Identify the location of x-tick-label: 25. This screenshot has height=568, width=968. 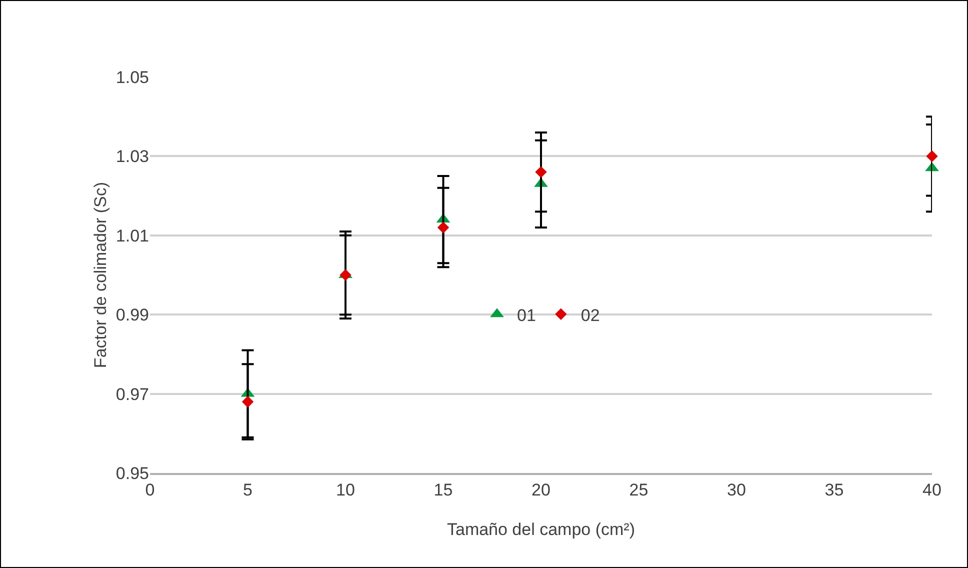
(638, 490).